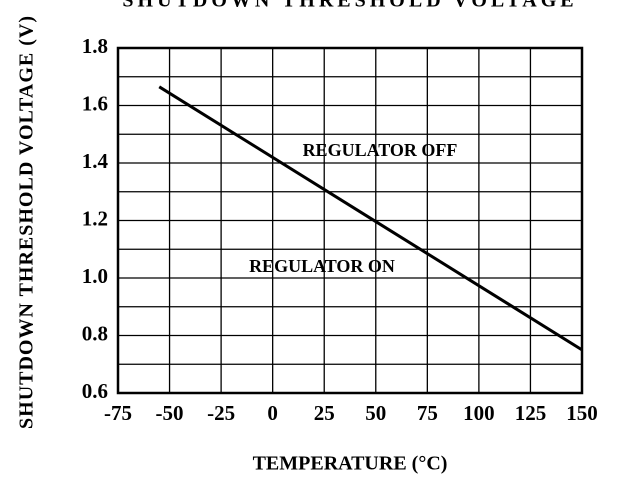 The image size is (621, 479). What do you see at coordinates (95, 46) in the screenshot?
I see `y-tick-label: 1.8` at bounding box center [95, 46].